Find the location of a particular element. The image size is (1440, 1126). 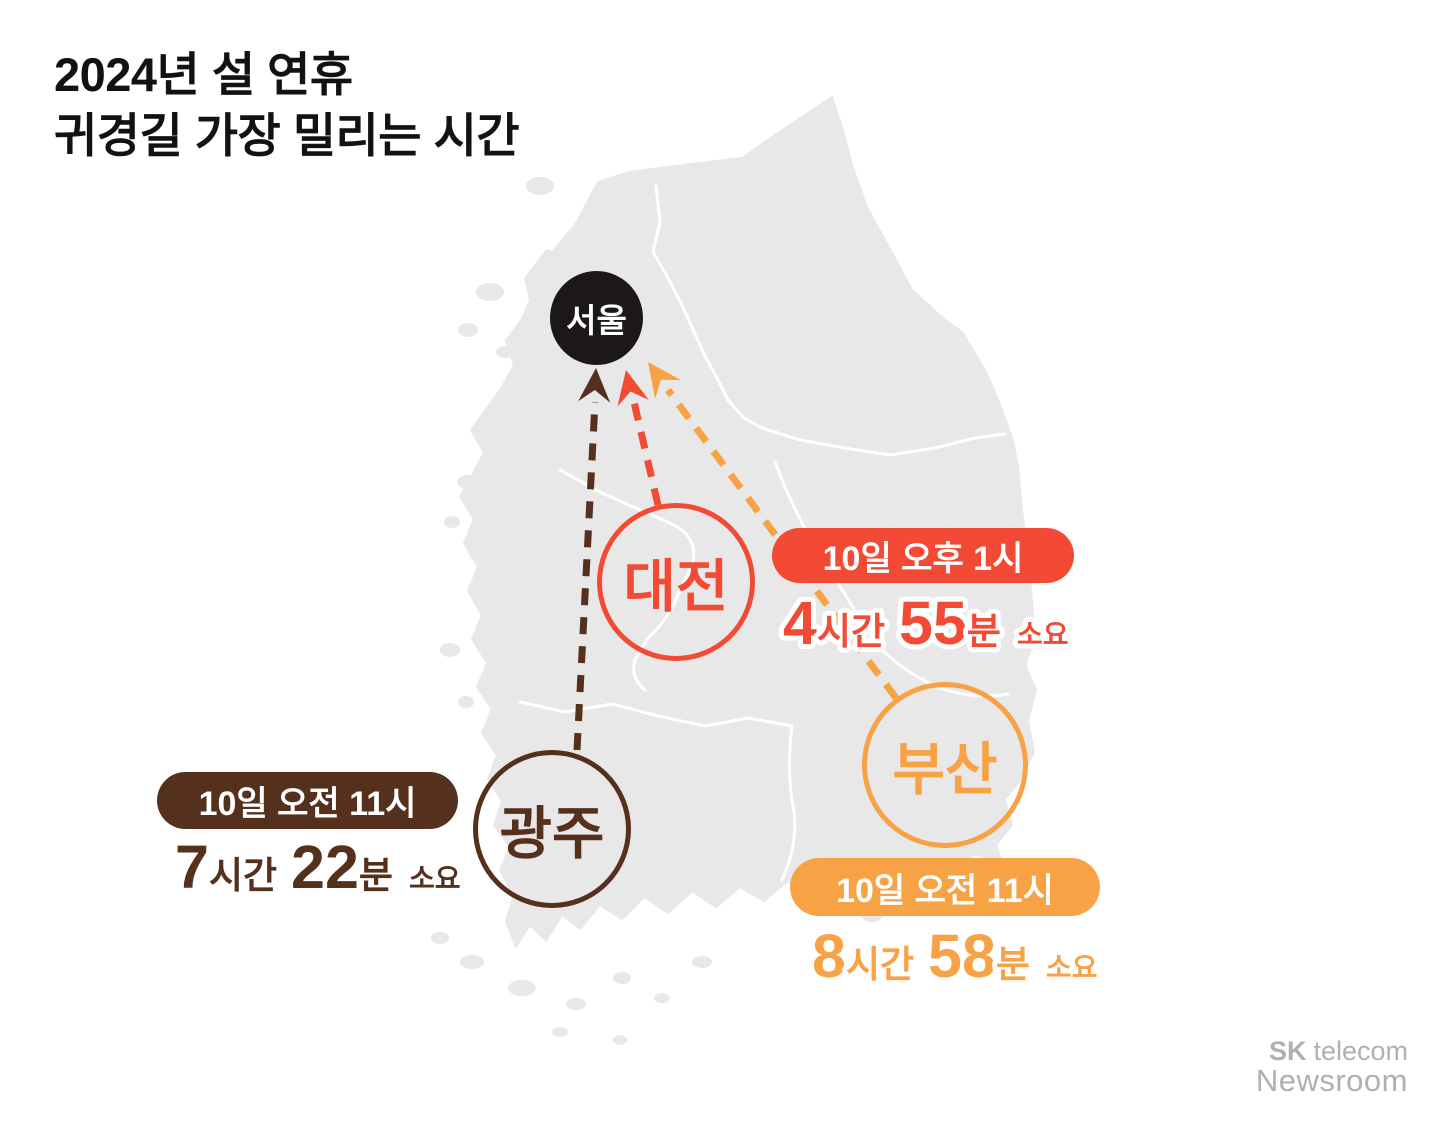

gwangju-circle: 광주 is located at coordinates (552, 829).